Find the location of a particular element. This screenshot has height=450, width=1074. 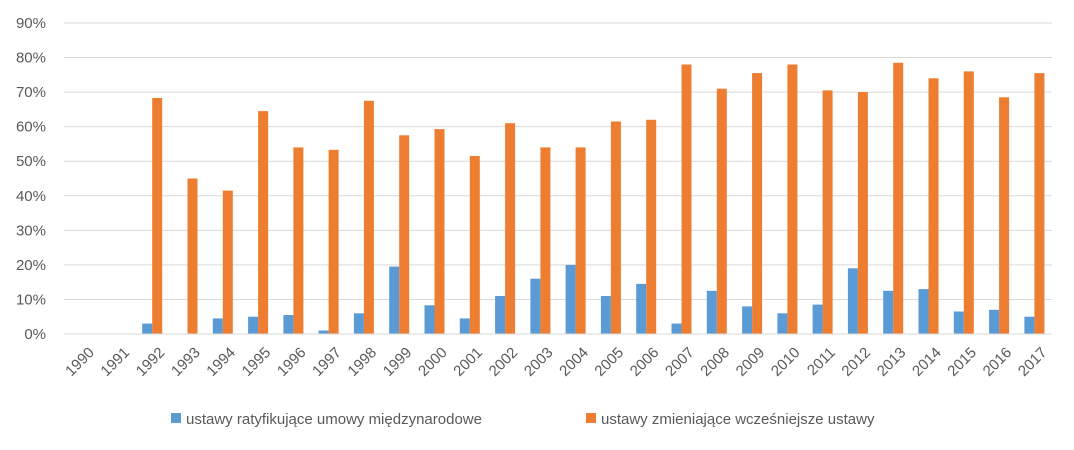

bar-series-1-2000 is located at coordinates (429, 319).